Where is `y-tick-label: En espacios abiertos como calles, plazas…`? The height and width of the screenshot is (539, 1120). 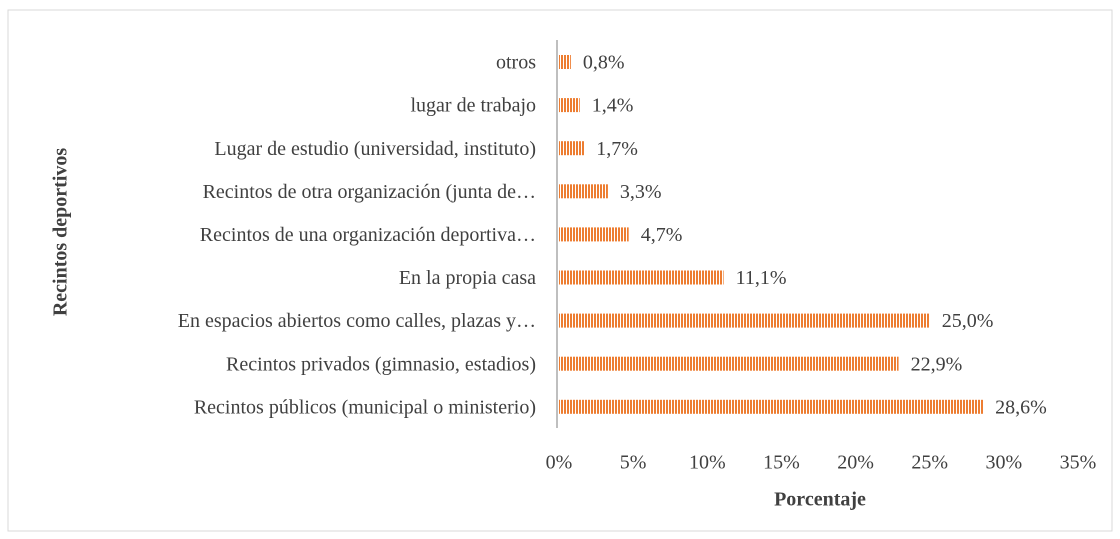
y-tick-label: En espacios abiertos como calles, plazas… is located at coordinates (357, 321).